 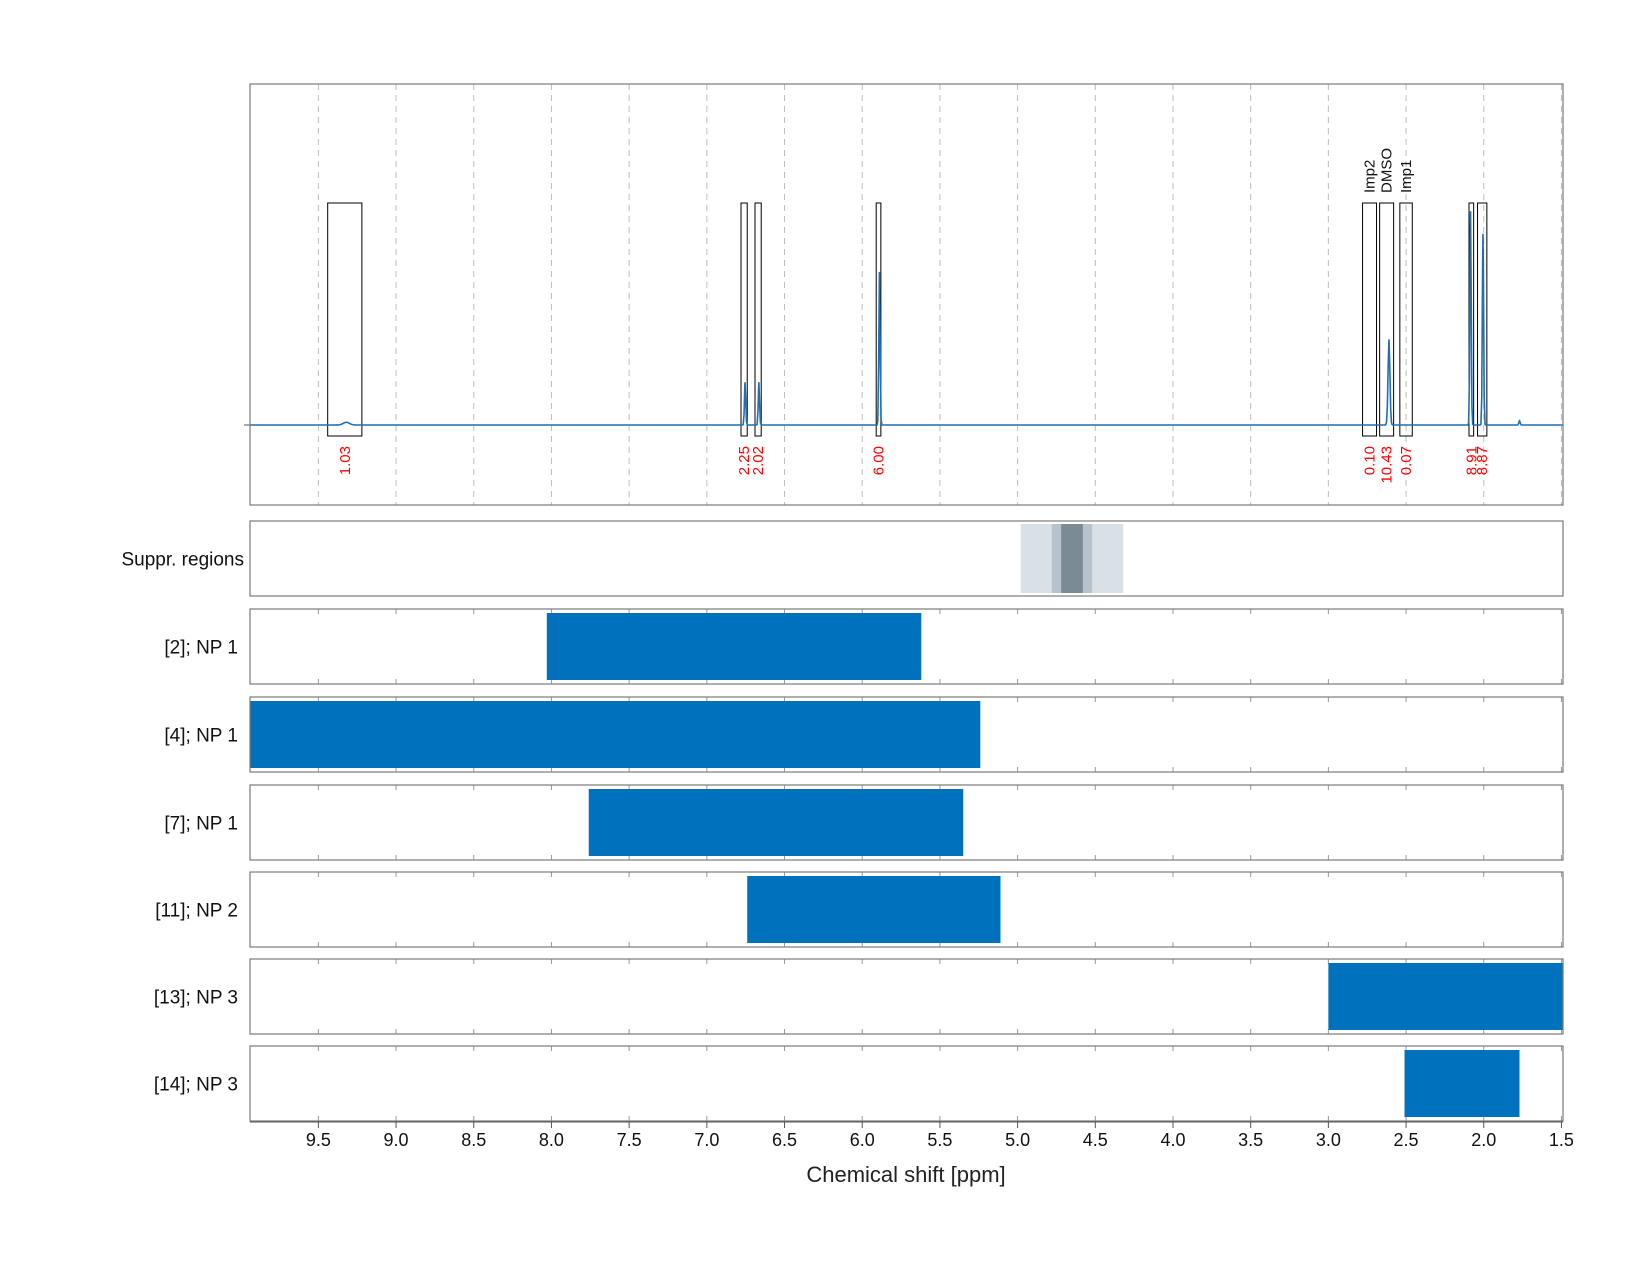 I want to click on region-label: Imp2, so click(x=1370, y=176).